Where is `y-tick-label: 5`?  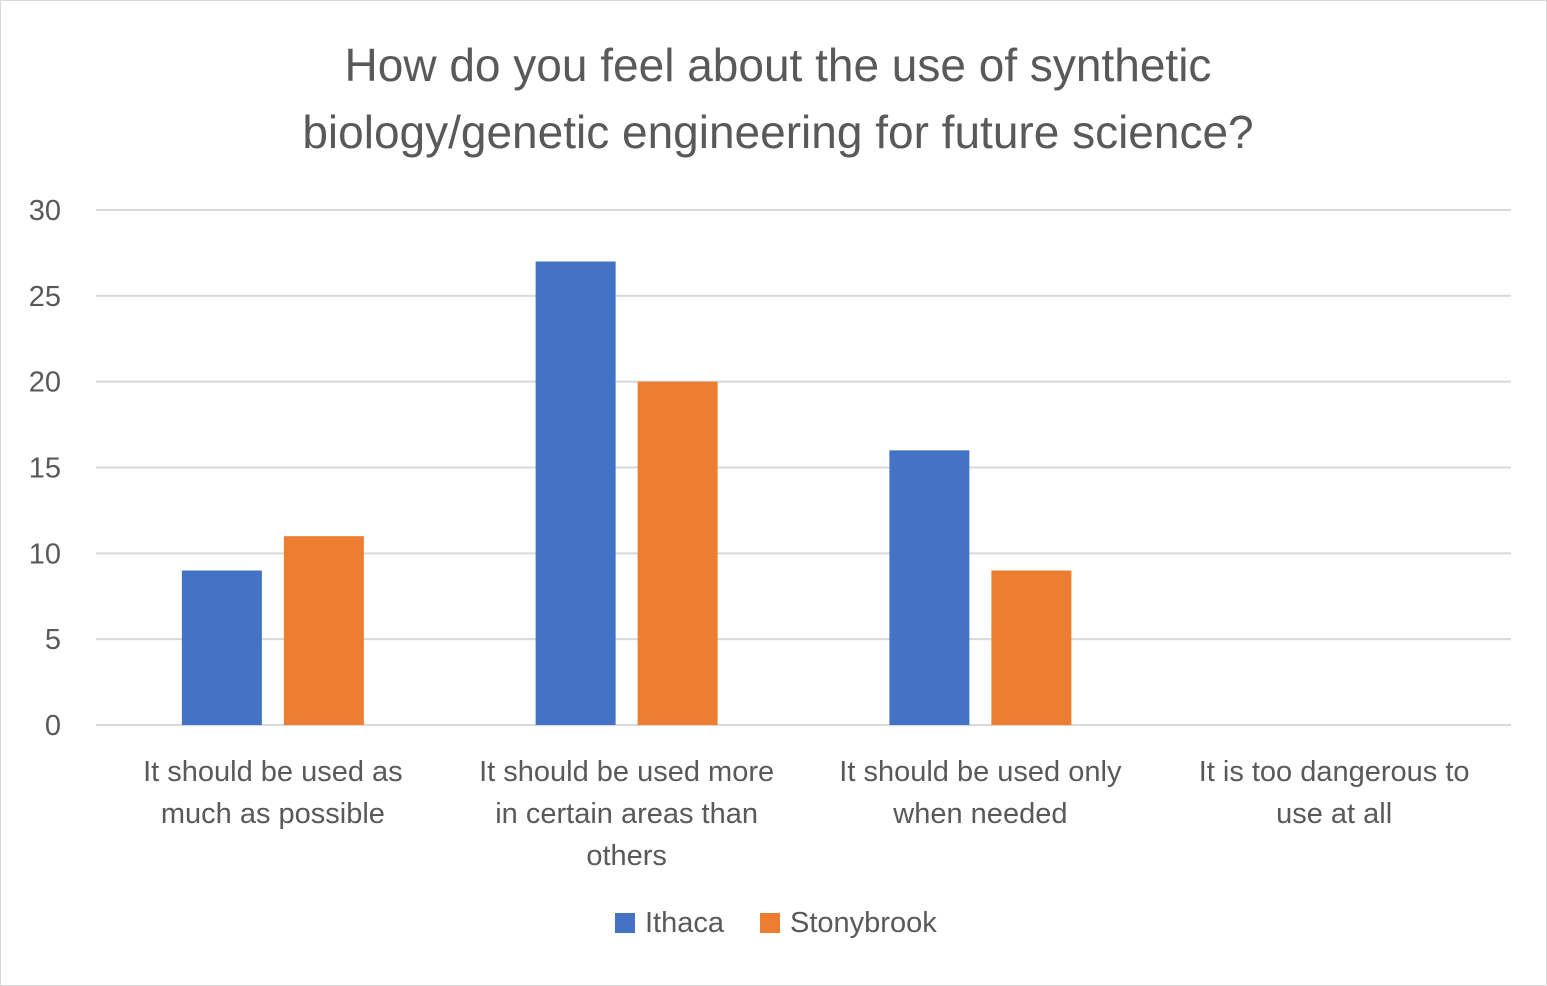
y-tick-label: 5 is located at coordinates (53, 640).